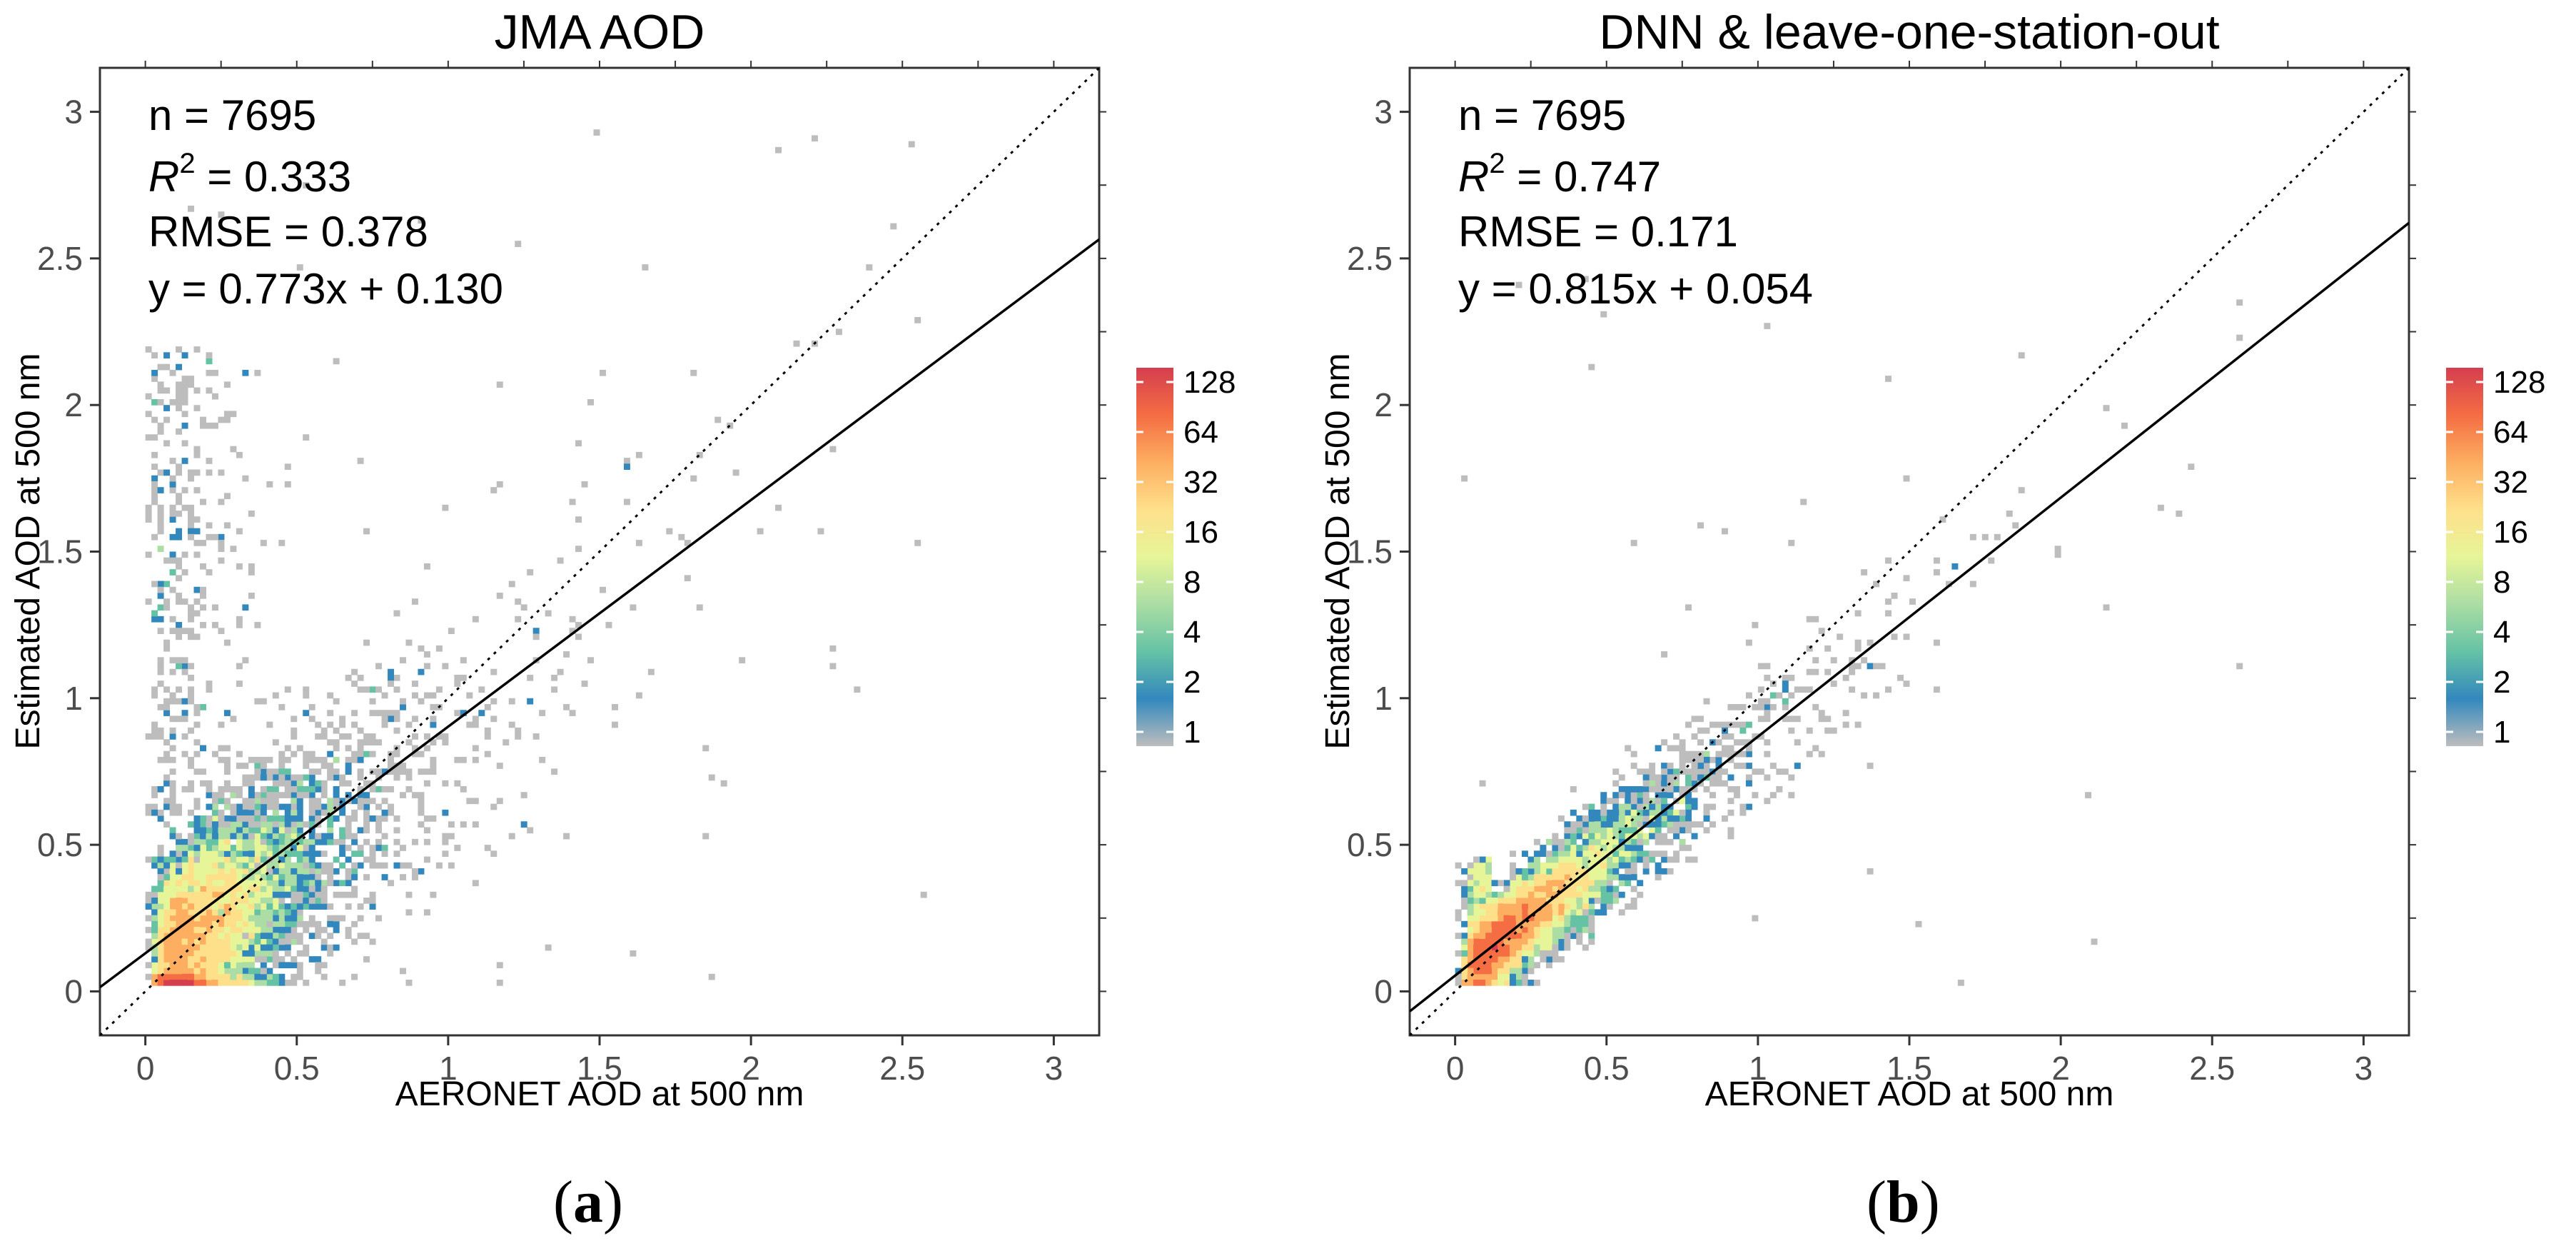 The height and width of the screenshot is (1251, 2576). Describe the element at coordinates (145, 1068) in the screenshot. I see `x-tick-label-a-0: 0` at that location.